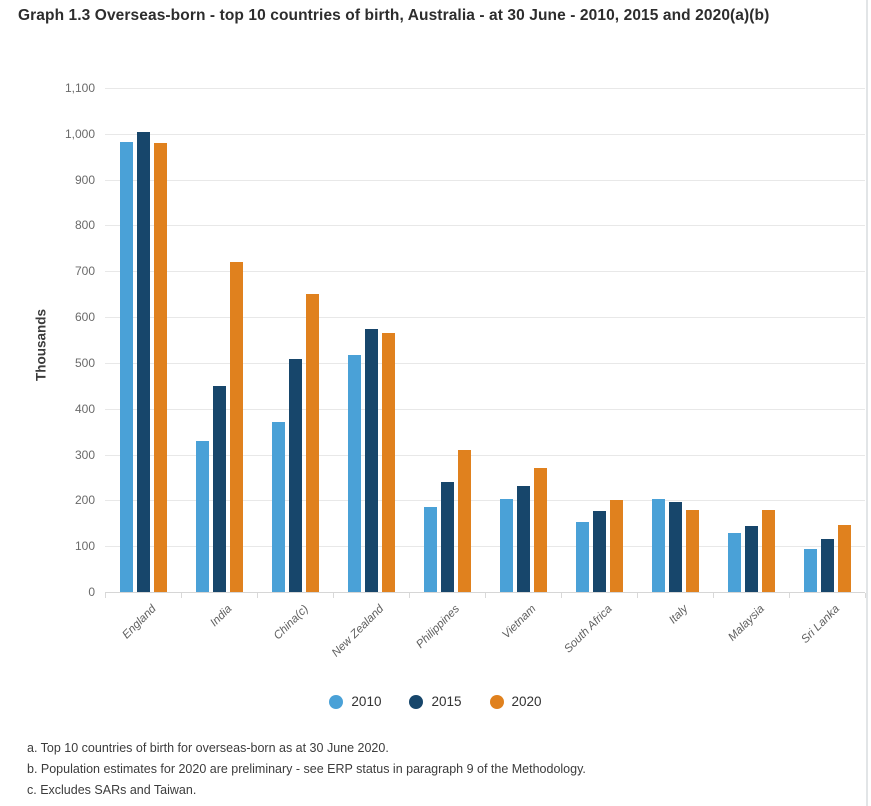 The width and height of the screenshot is (871, 806). I want to click on bar-2015-india, so click(219, 489).